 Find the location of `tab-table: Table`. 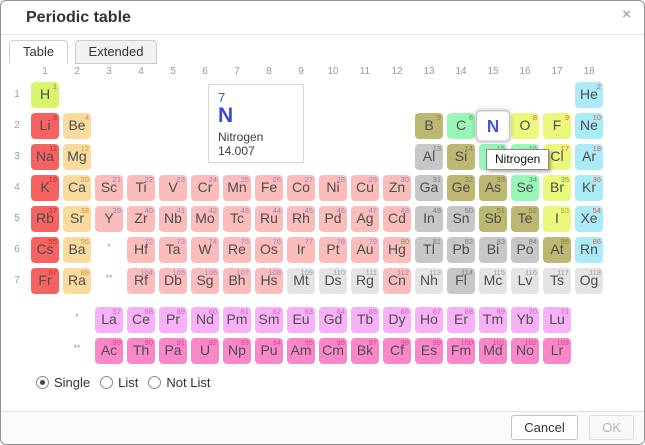

tab-table: Table is located at coordinates (39, 52).